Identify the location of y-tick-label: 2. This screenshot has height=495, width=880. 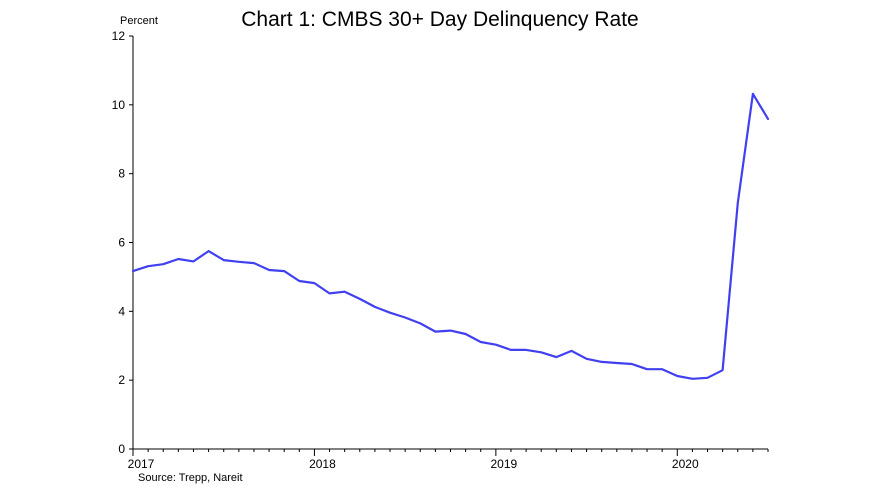
(121, 380).